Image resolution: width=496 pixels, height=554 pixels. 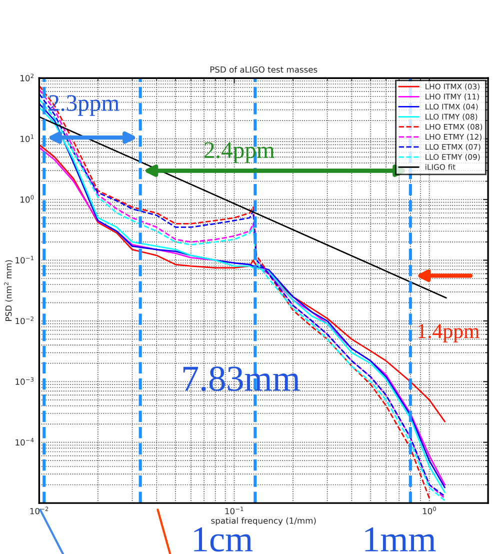 I want to click on text: 1mm, so click(x=400, y=539).